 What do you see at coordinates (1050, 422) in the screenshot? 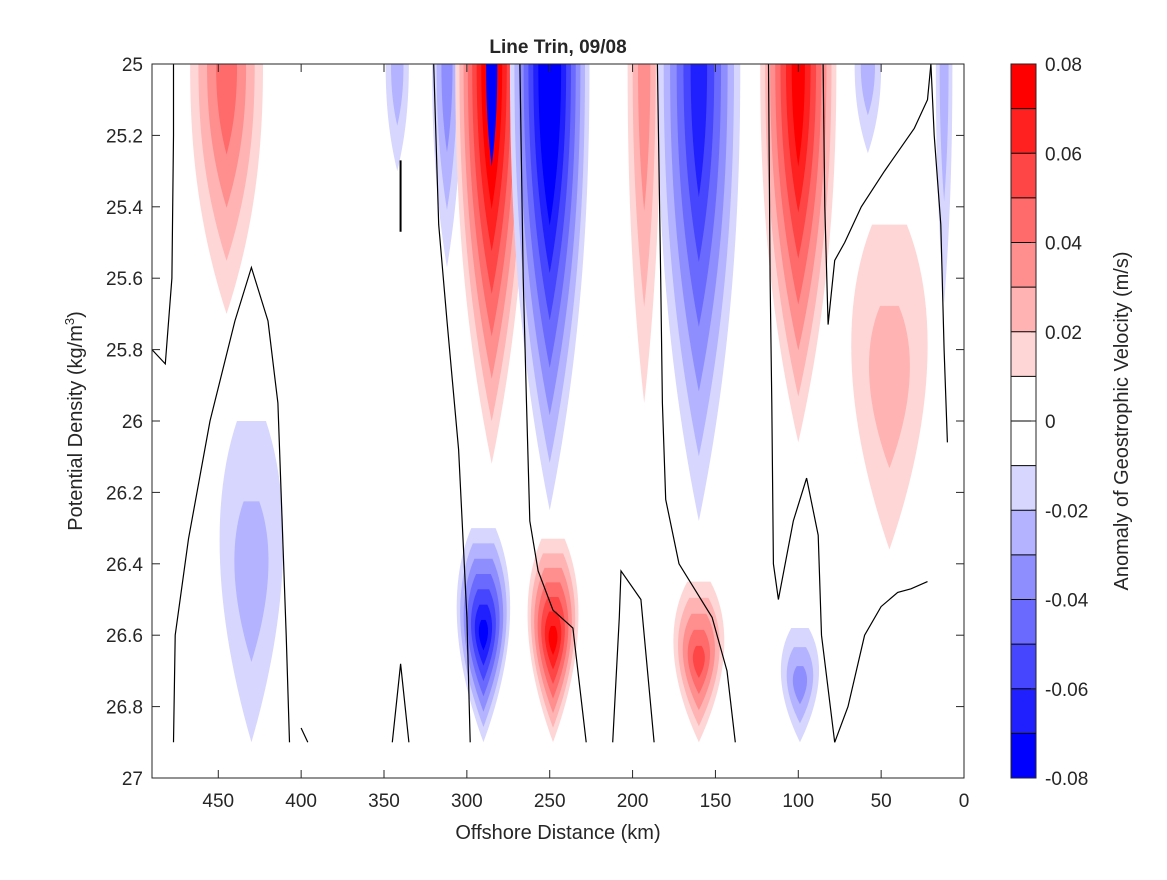
I see `colorbar-tick-label: 0` at bounding box center [1050, 422].